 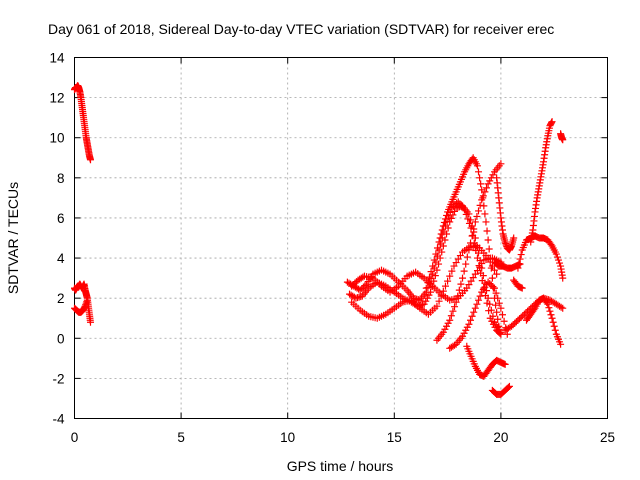 I want to click on series-arc-f, so click(x=424, y=282).